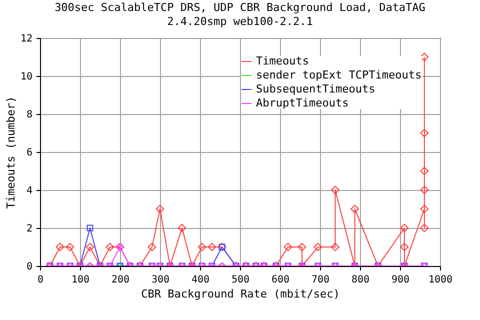 Image resolution: width=480 pixels, height=320 pixels. Describe the element at coordinates (320, 280) in the screenshot. I see `x-tick-label: 700` at that location.